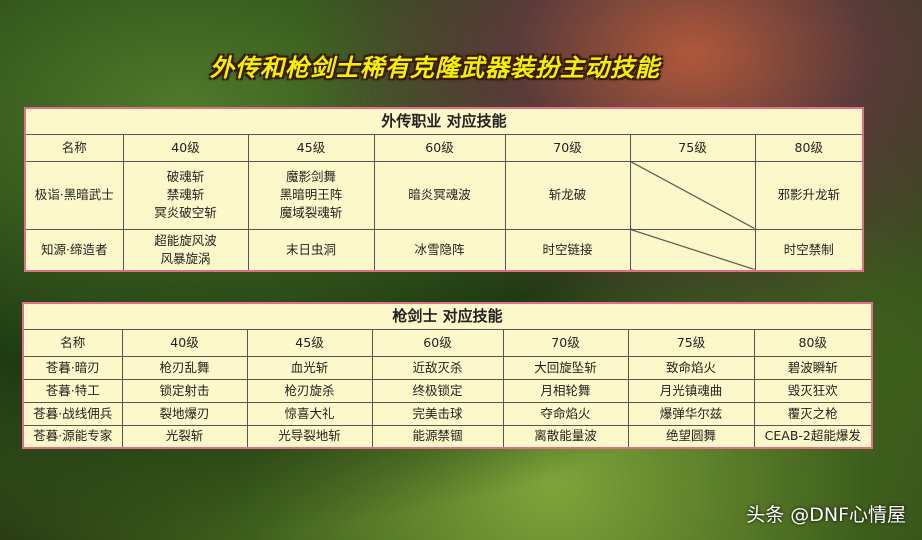  Describe the element at coordinates (309, 390) in the screenshot. I see `skill-cell: 枪刃旋杀` at that location.